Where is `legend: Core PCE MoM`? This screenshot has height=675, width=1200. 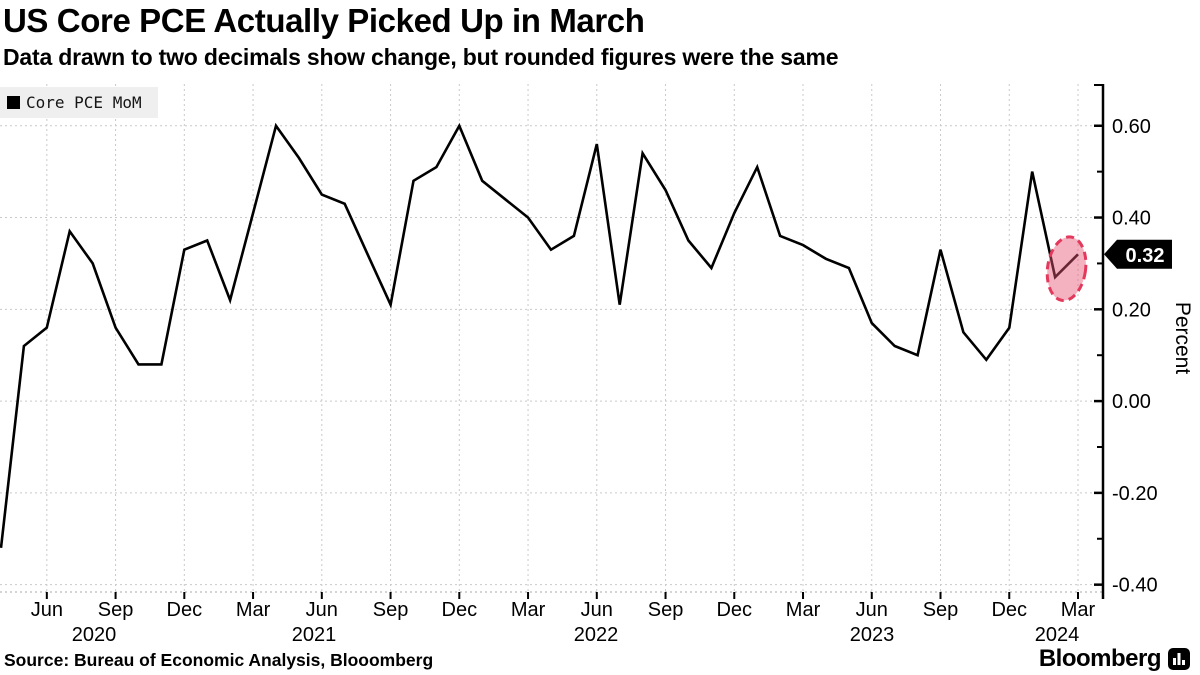 legend: Core PCE MoM is located at coordinates (79, 102).